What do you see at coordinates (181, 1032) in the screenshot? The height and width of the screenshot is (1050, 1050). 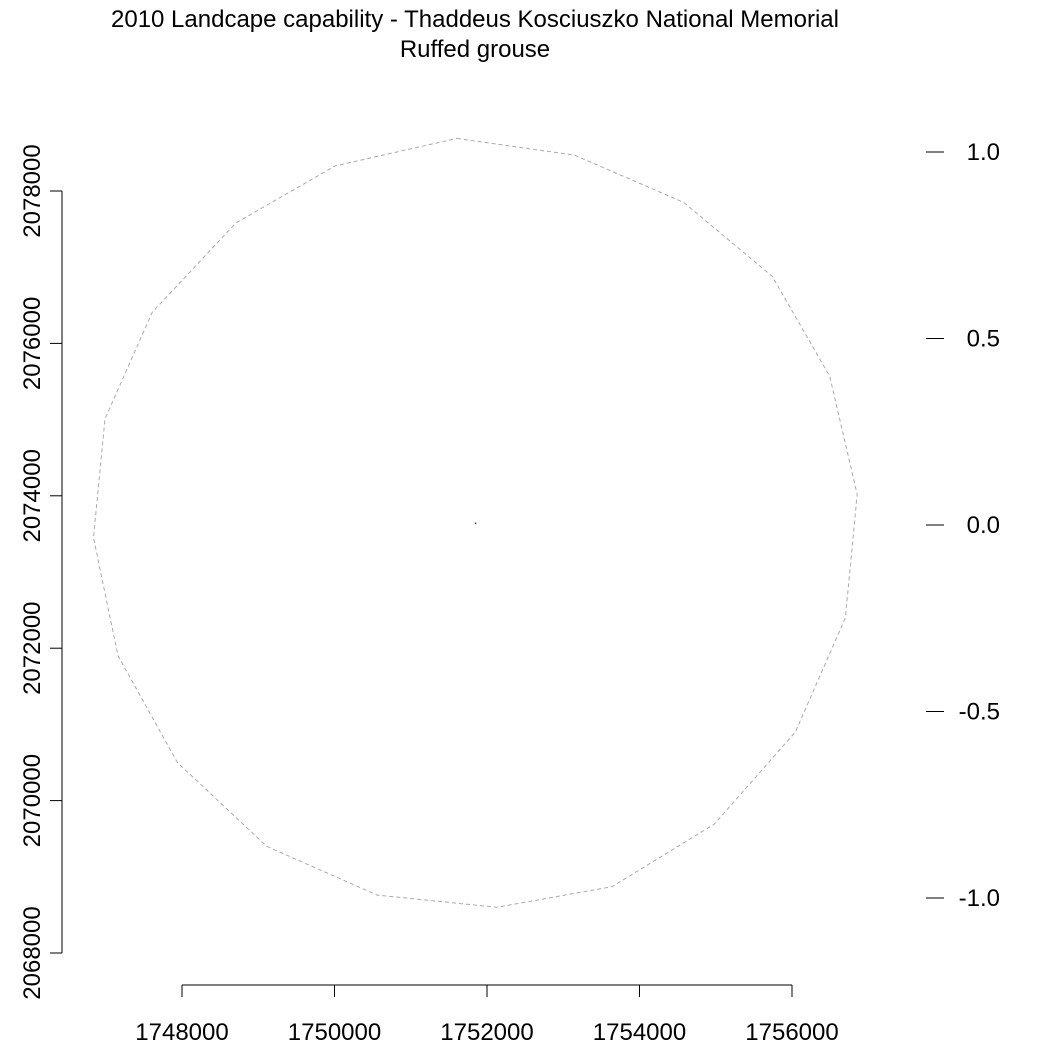 I see `x-tick-label: 1748000` at bounding box center [181, 1032].